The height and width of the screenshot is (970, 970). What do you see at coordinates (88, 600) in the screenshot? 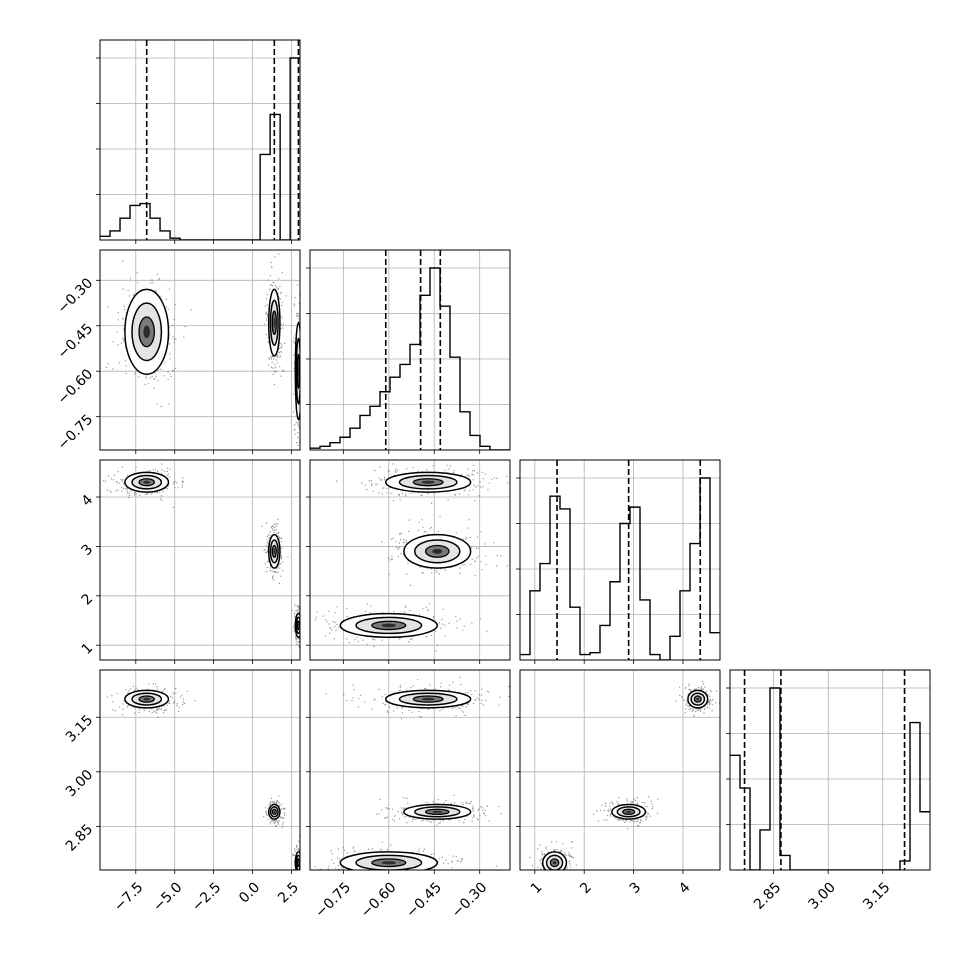
I see `y-tick-label: 2` at bounding box center [88, 600].